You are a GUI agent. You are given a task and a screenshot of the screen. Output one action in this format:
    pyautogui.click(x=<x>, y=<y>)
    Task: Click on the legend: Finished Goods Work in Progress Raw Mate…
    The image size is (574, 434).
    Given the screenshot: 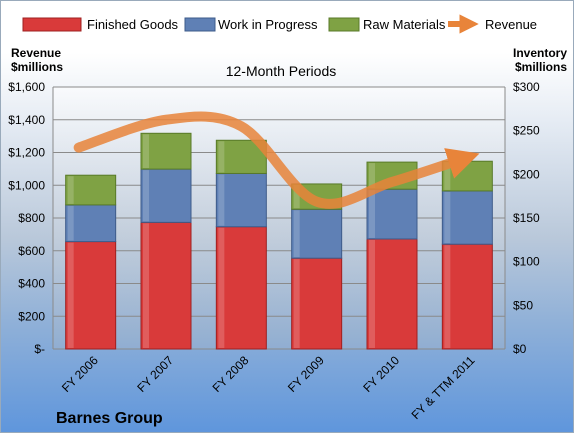 What is the action you would take?
    pyautogui.click(x=279, y=24)
    